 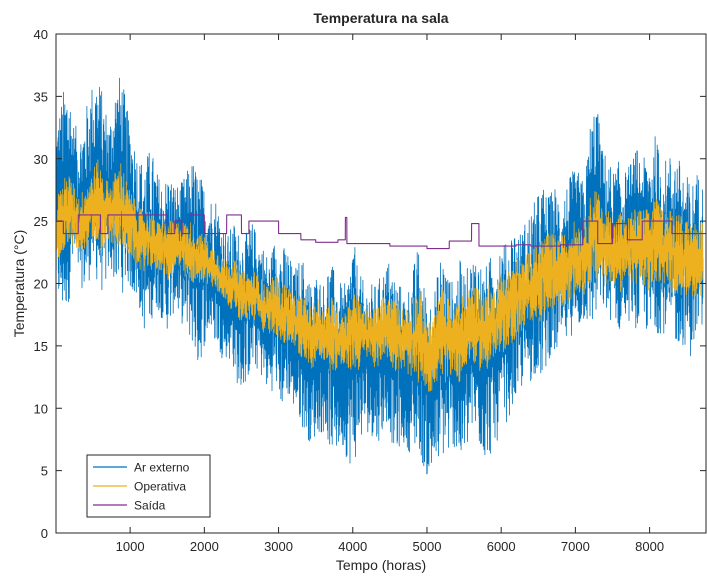 I want to click on x-tick-label: 2000, so click(x=204, y=546).